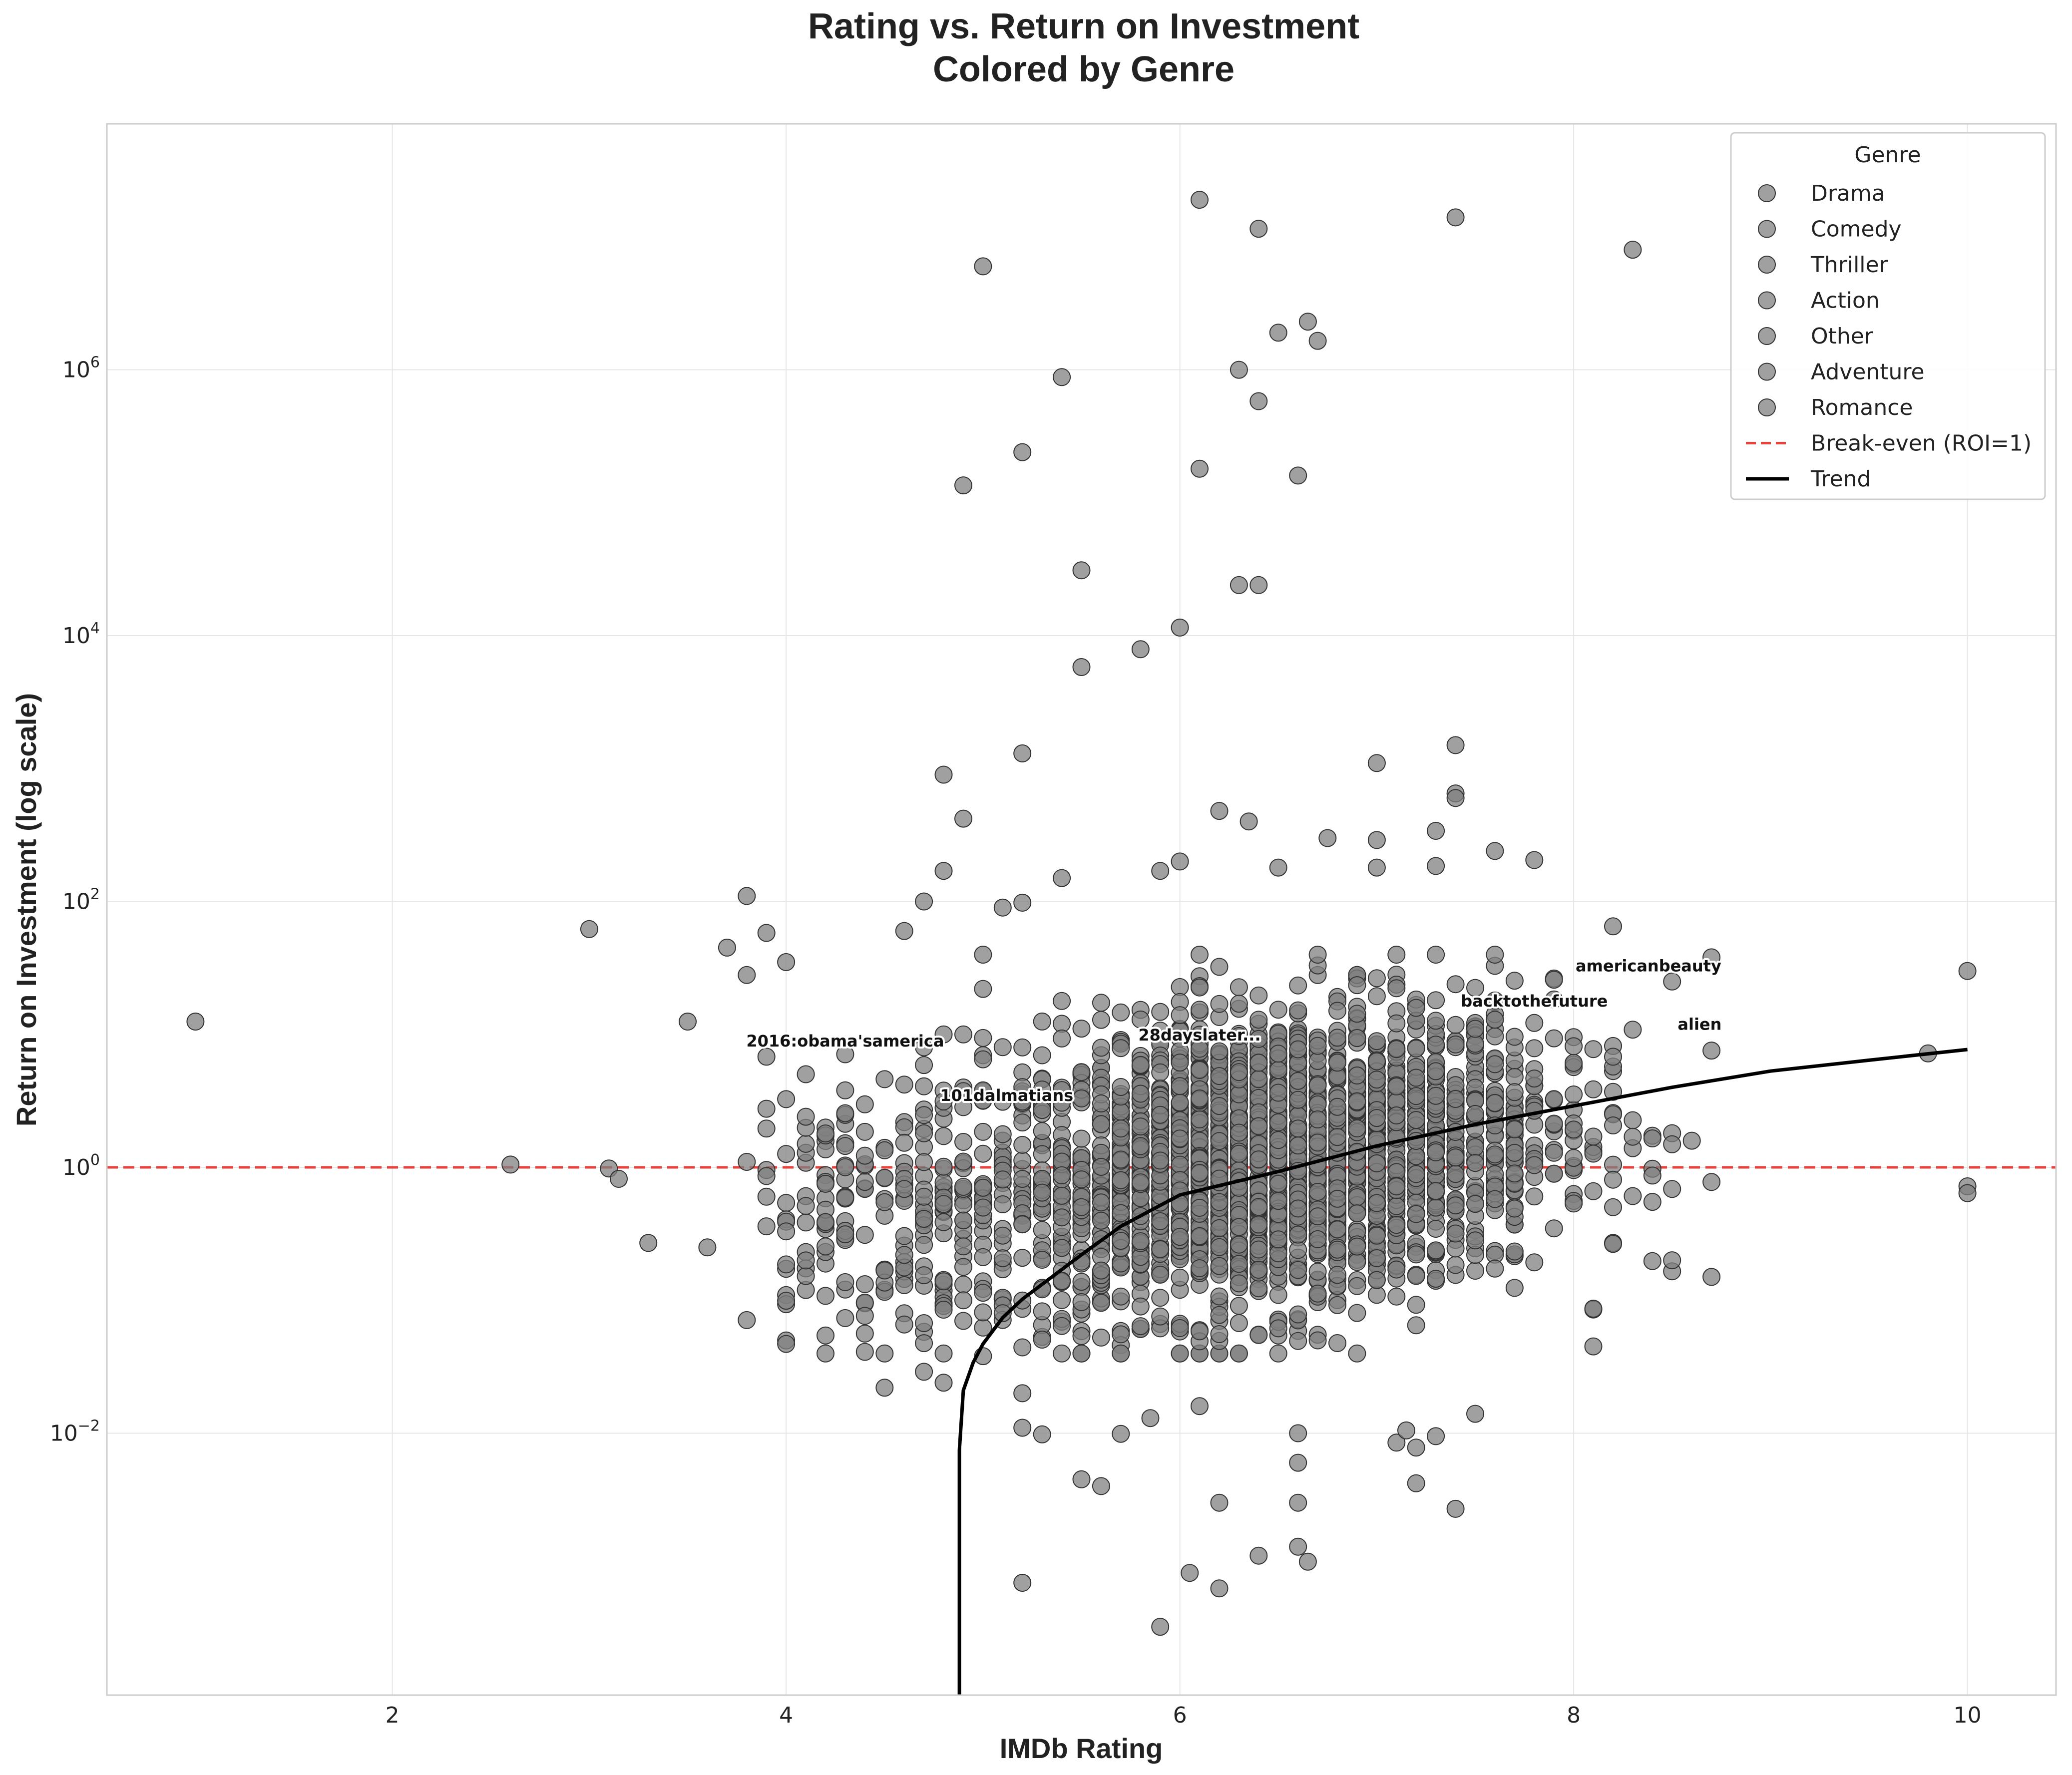 This screenshot has height=1775, width=2072. What do you see at coordinates (393, 1715) in the screenshot?
I see `x-tick-label: 2` at bounding box center [393, 1715].